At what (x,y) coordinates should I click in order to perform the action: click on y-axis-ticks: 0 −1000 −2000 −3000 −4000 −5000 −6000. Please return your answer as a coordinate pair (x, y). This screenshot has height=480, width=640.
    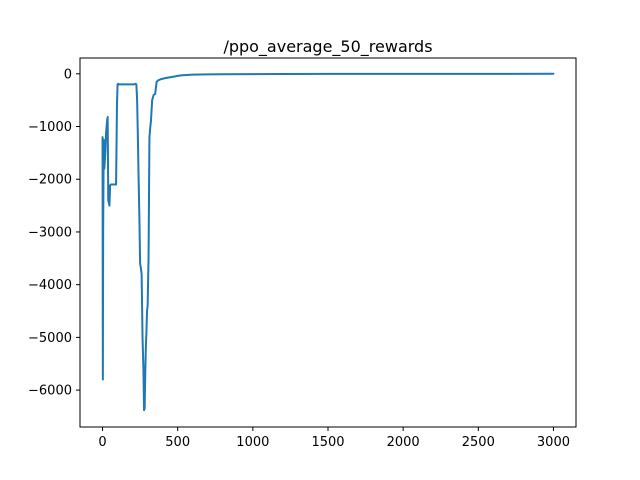
    Looking at the image, I should click on (54, 233).